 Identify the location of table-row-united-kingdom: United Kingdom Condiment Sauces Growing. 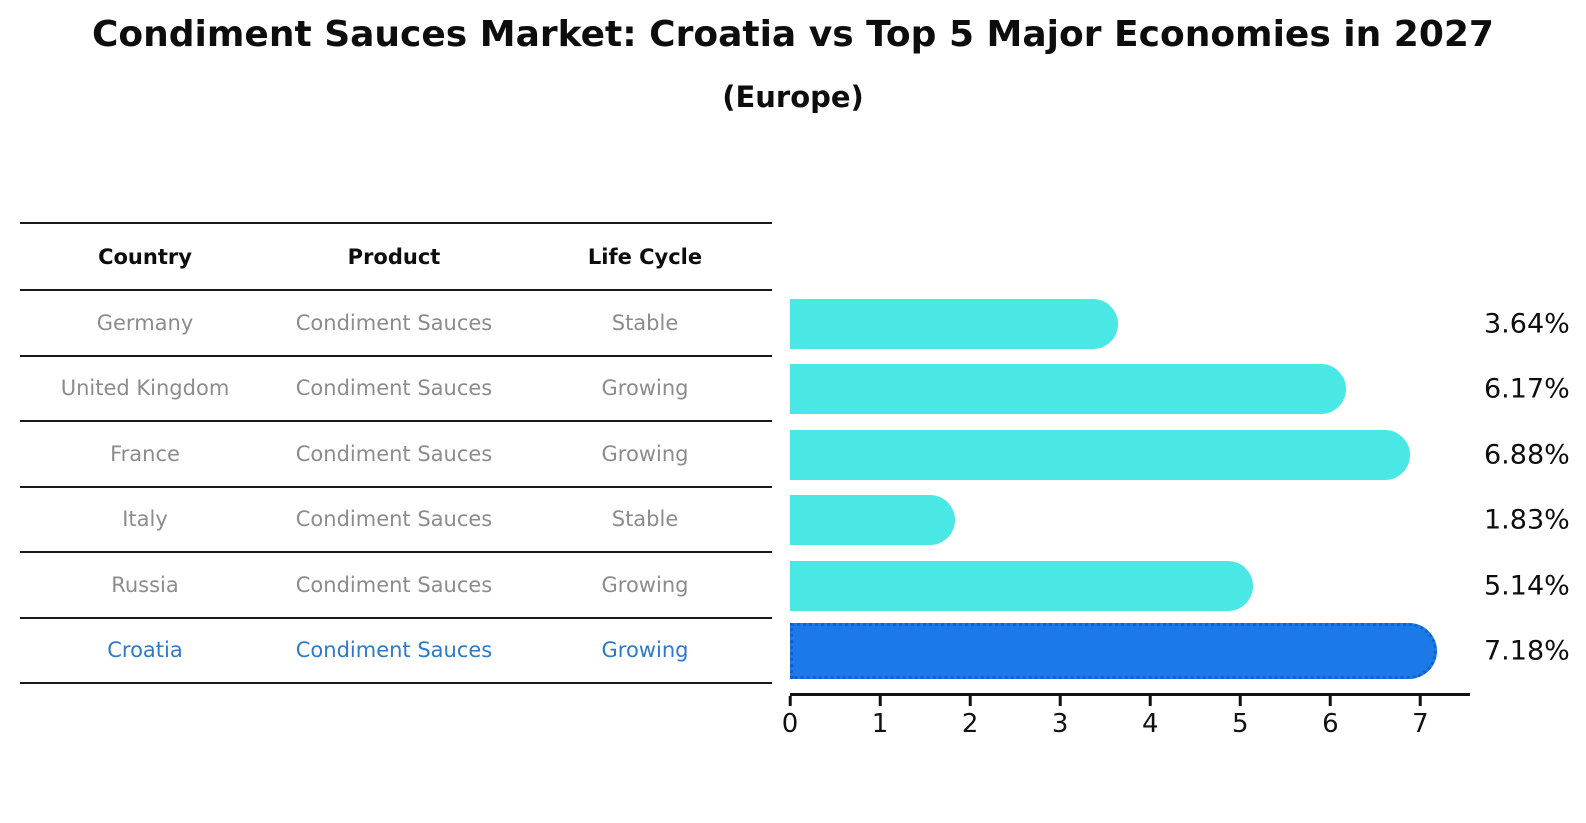
(396, 389).